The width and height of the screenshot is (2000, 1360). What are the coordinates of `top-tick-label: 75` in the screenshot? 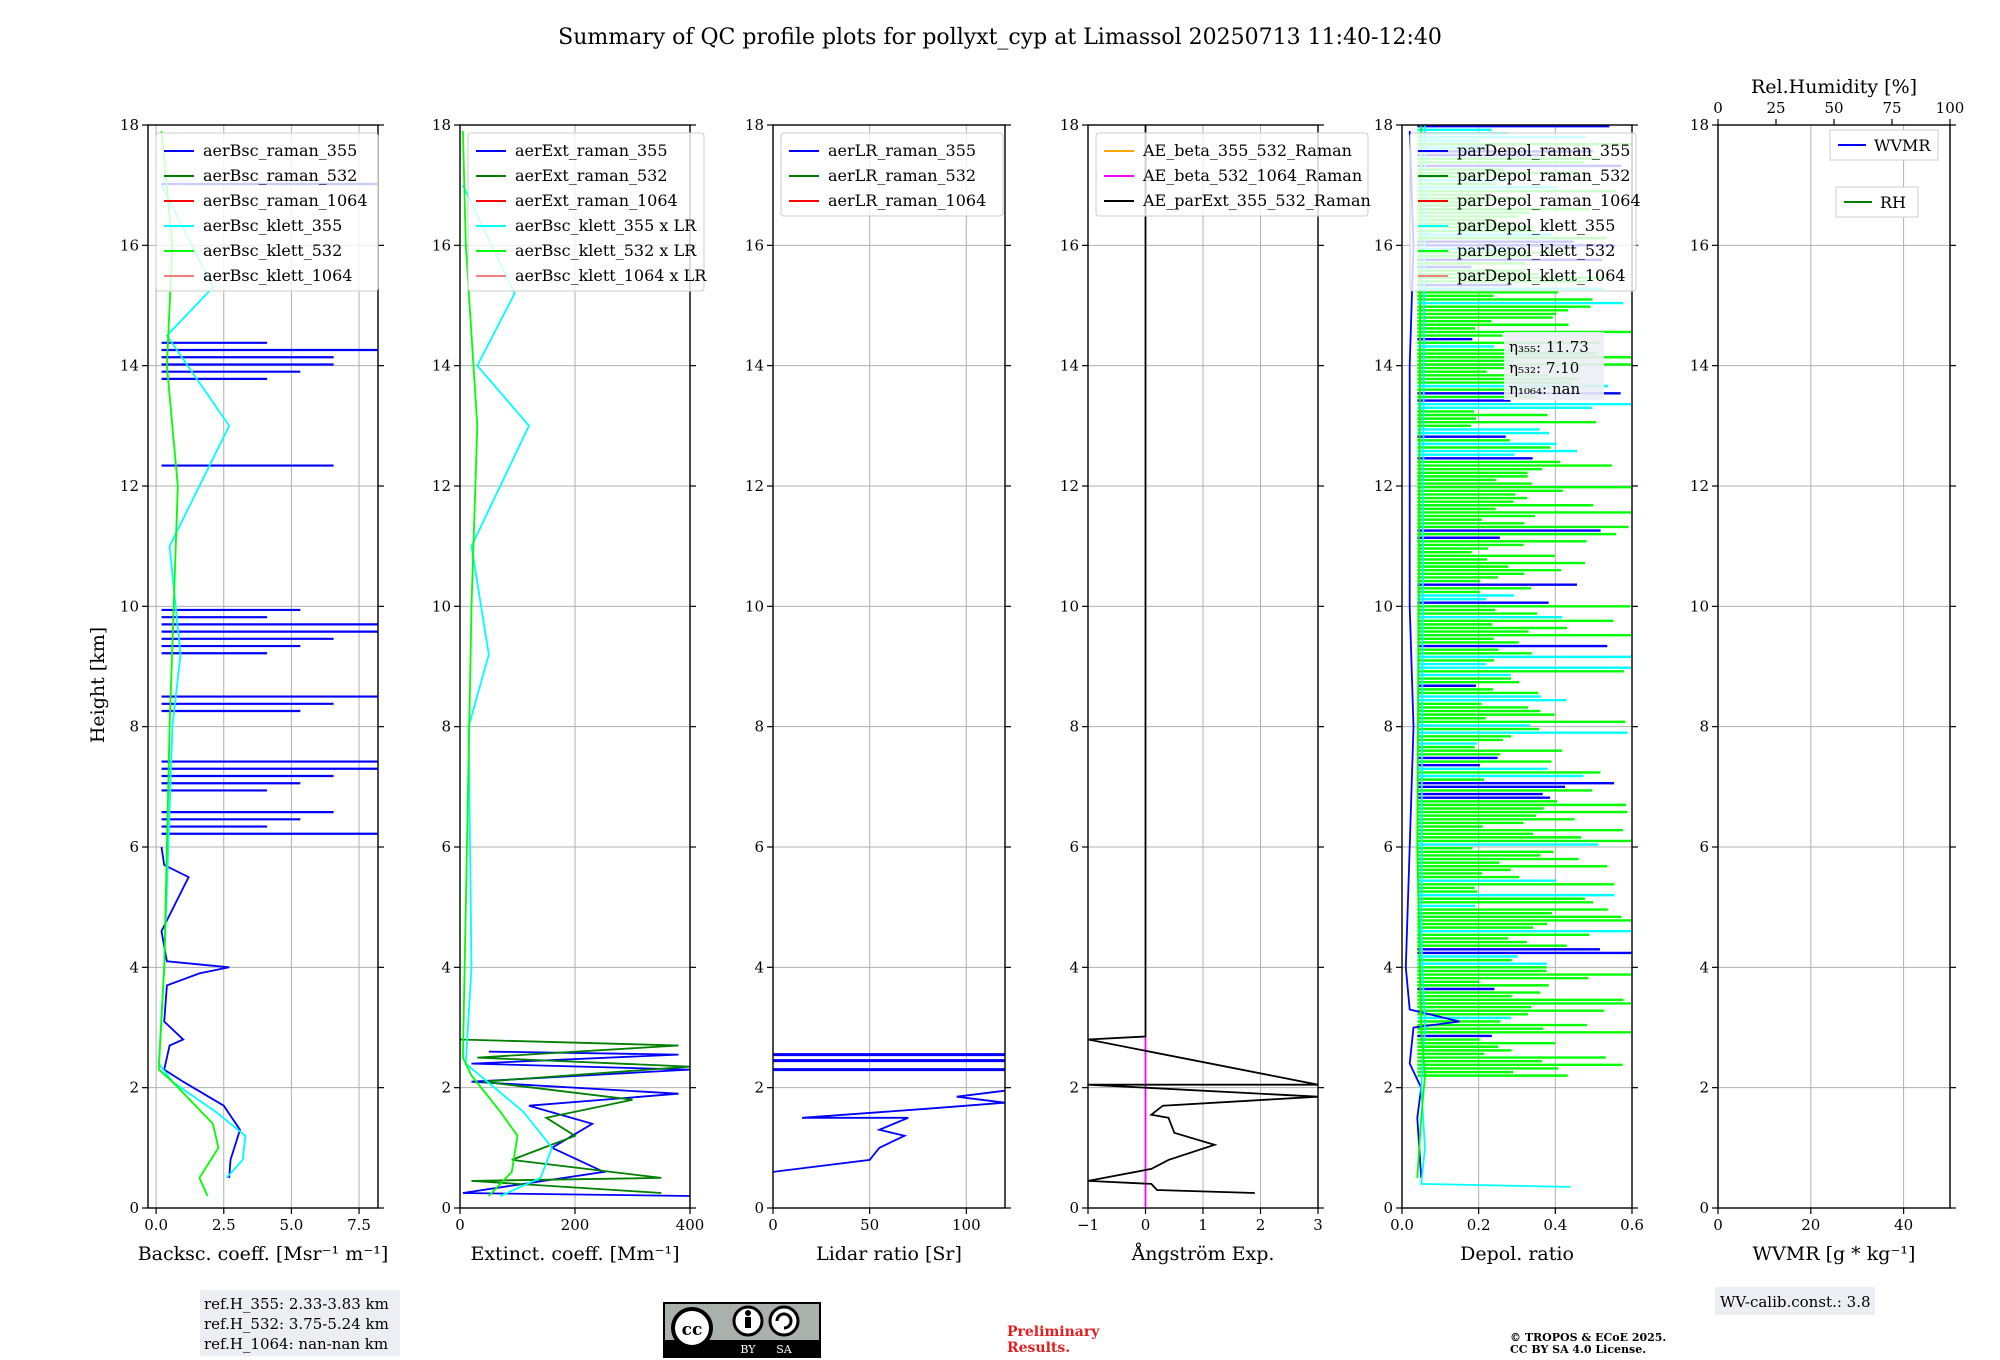 It's located at (1891, 108).